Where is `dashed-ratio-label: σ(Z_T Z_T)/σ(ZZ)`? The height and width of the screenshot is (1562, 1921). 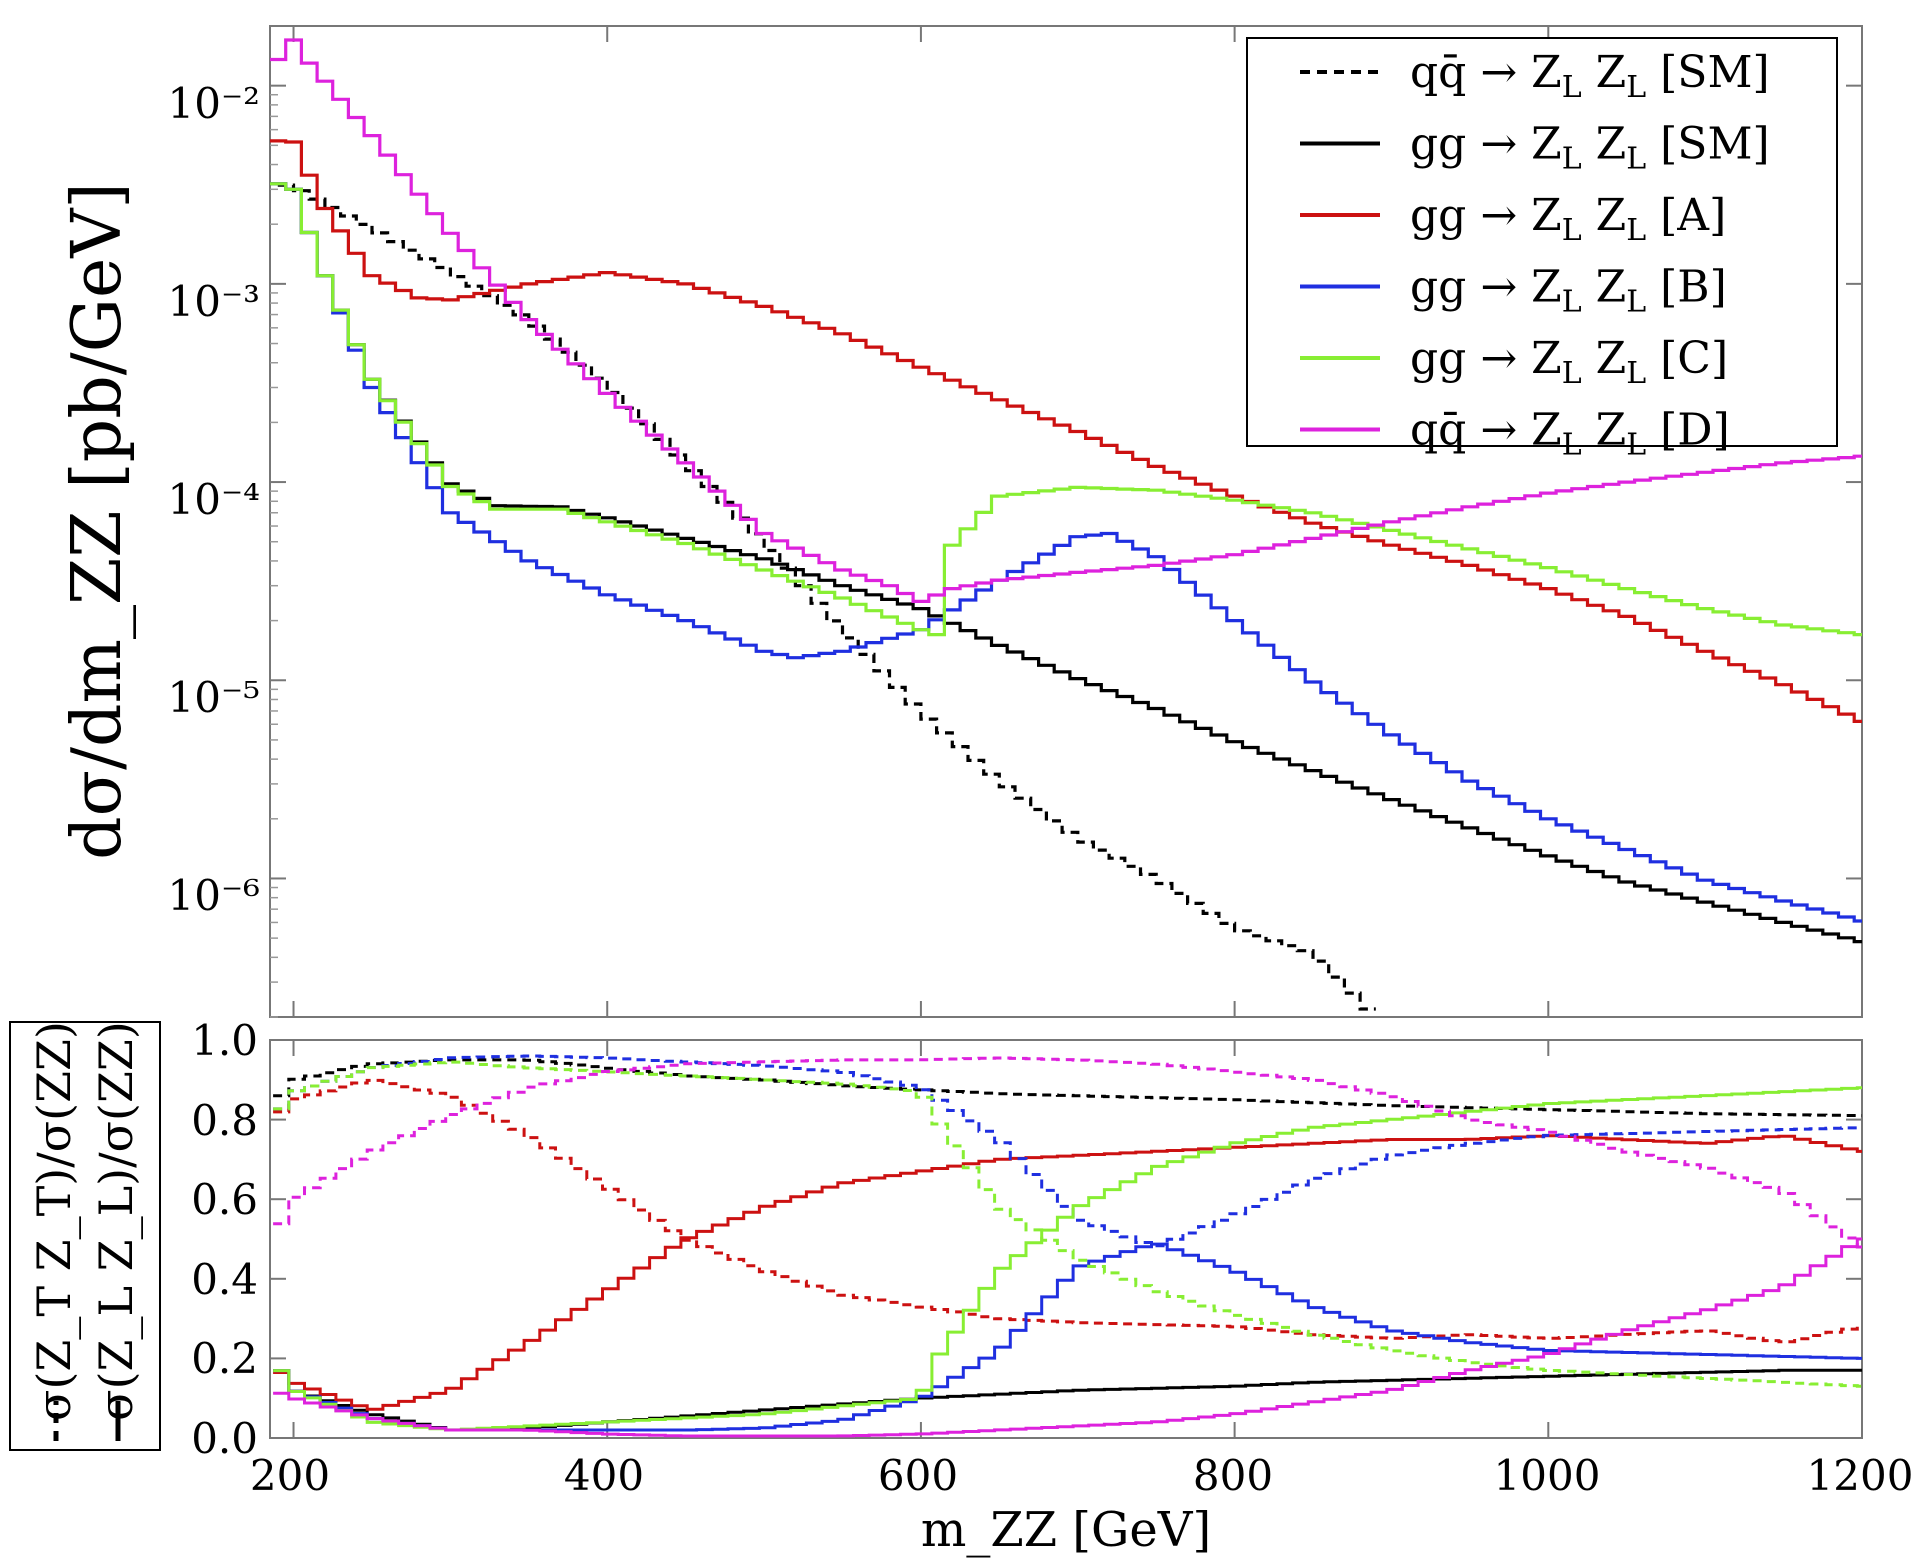 dashed-ratio-label: σ(Z_T Z_T)/σ(ZZ) is located at coordinates (54, 1221).